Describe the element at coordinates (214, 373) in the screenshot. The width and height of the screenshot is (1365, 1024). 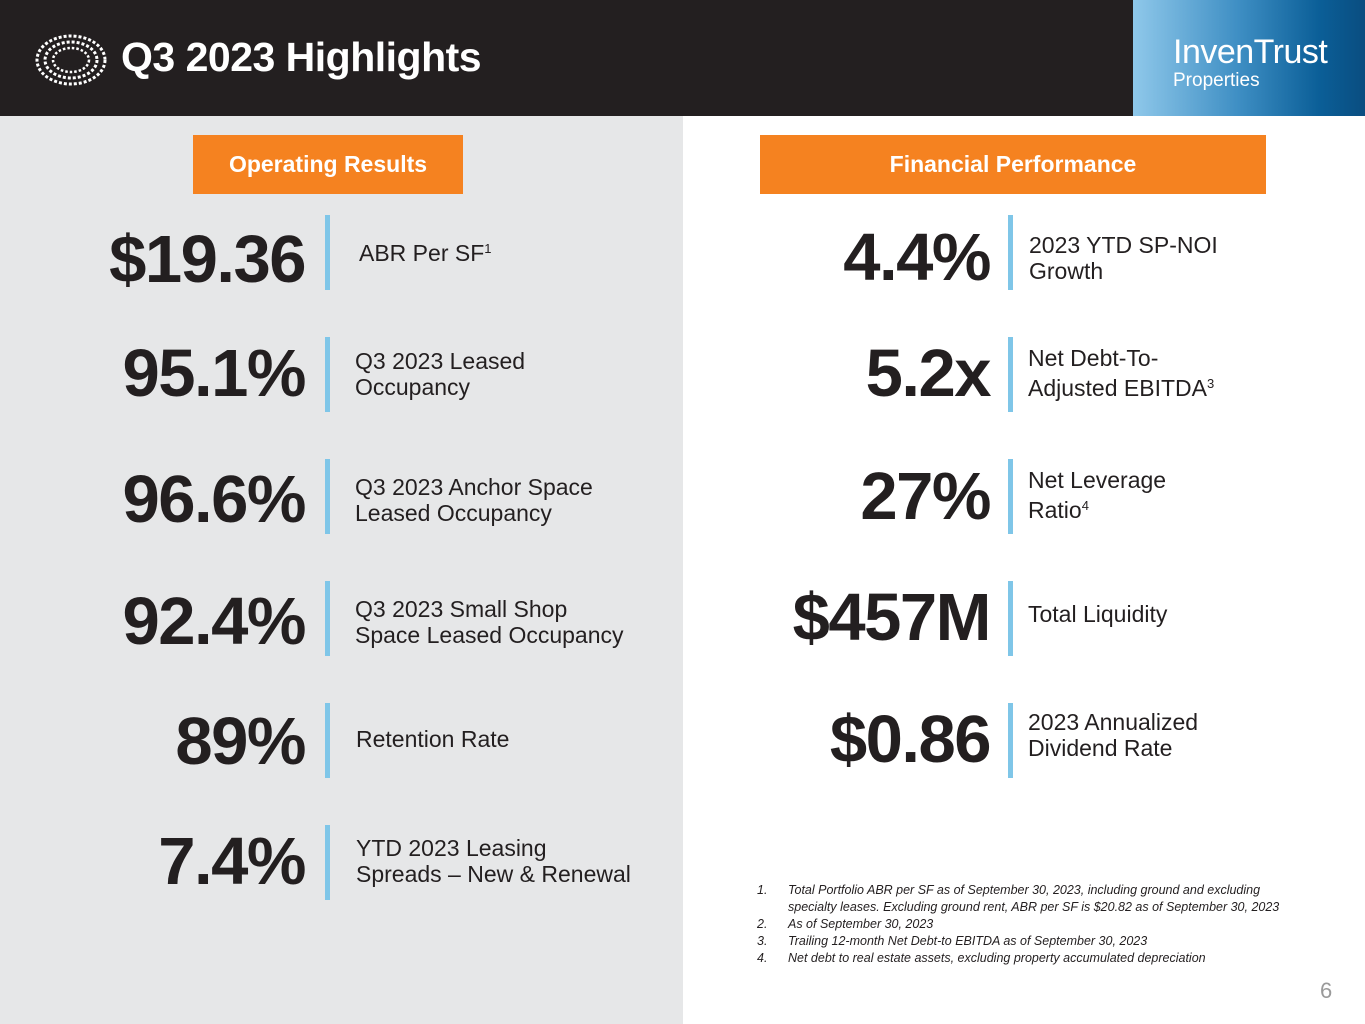
I see `metric-value: 95.1%` at that location.